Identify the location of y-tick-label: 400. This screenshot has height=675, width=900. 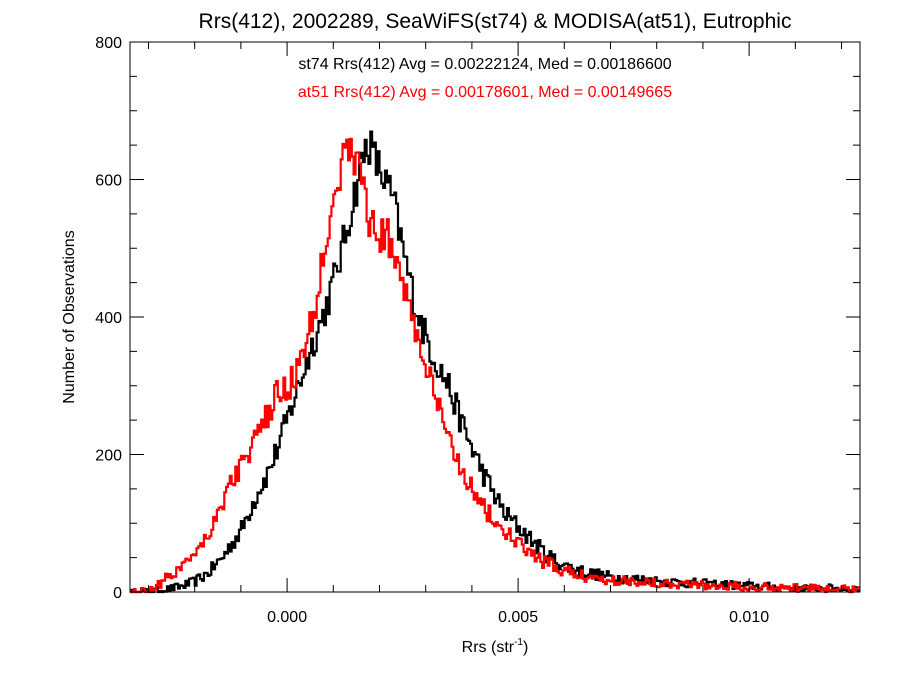
(108, 318).